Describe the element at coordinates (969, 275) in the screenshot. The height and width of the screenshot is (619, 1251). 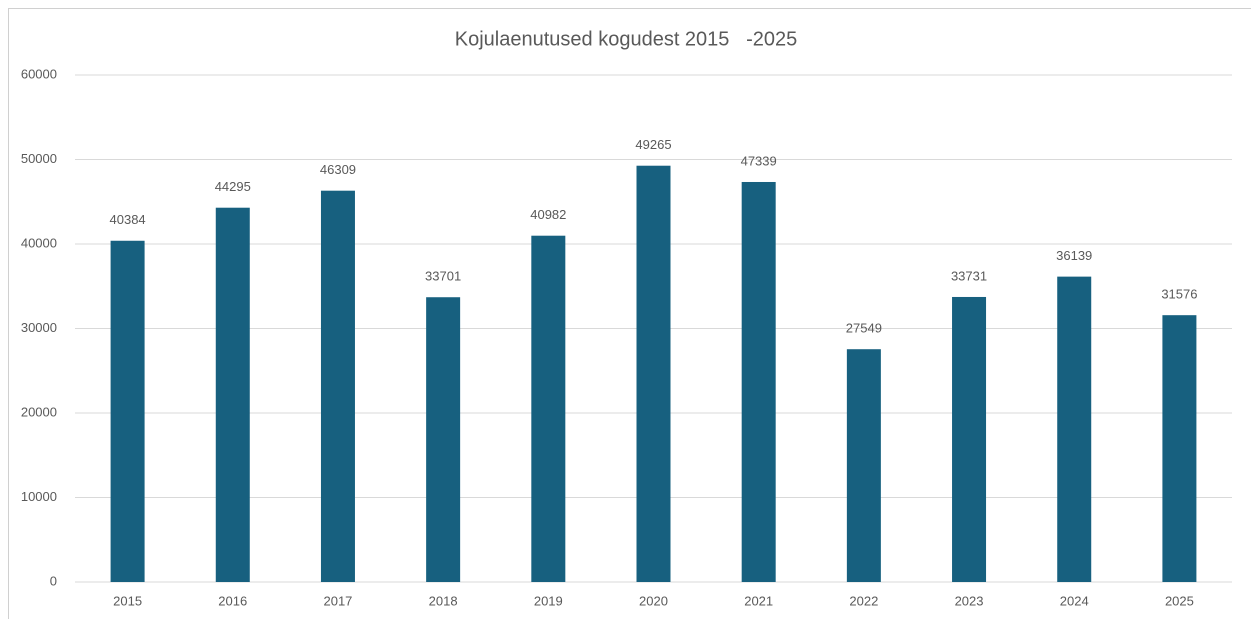
I see `data-label: 33731` at that location.